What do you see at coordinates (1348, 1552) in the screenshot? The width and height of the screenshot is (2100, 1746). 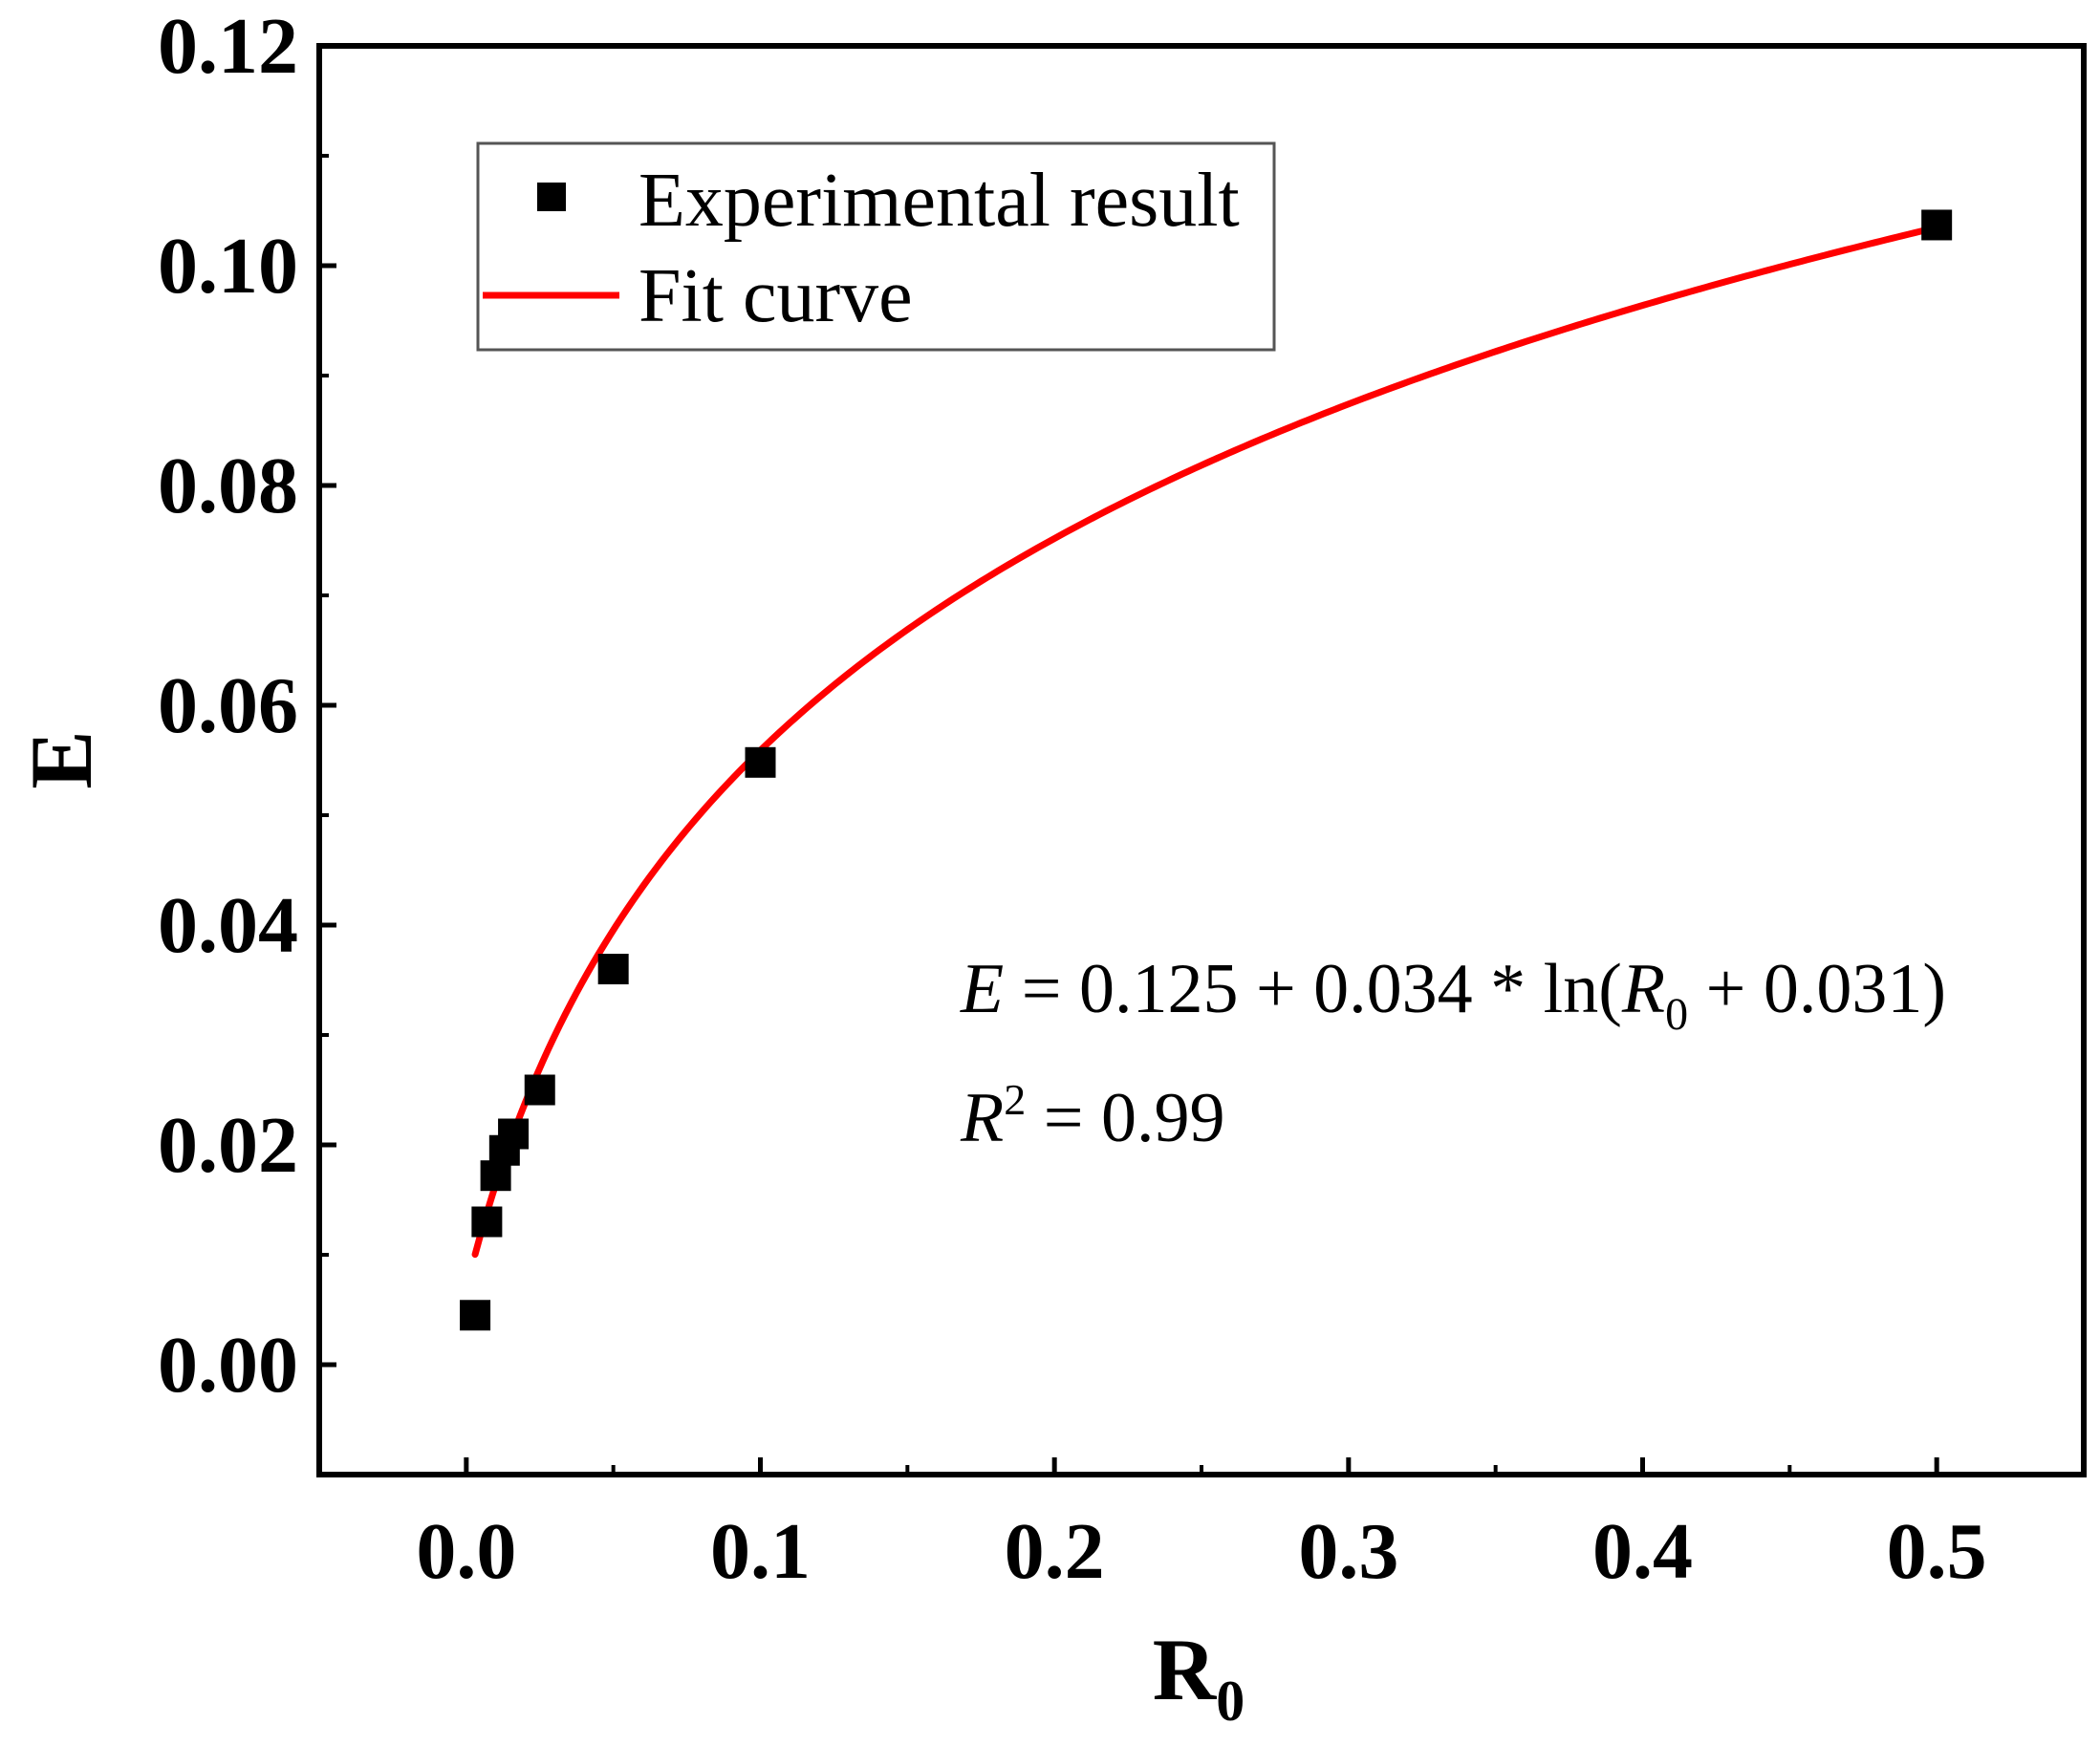 I see `x-tick-label: 0.3` at bounding box center [1348, 1552].